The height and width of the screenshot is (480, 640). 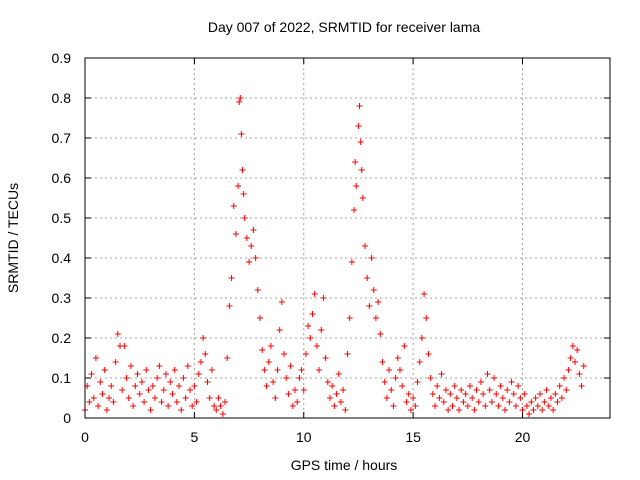 I want to click on x-tick-label: 10, so click(x=304, y=437).